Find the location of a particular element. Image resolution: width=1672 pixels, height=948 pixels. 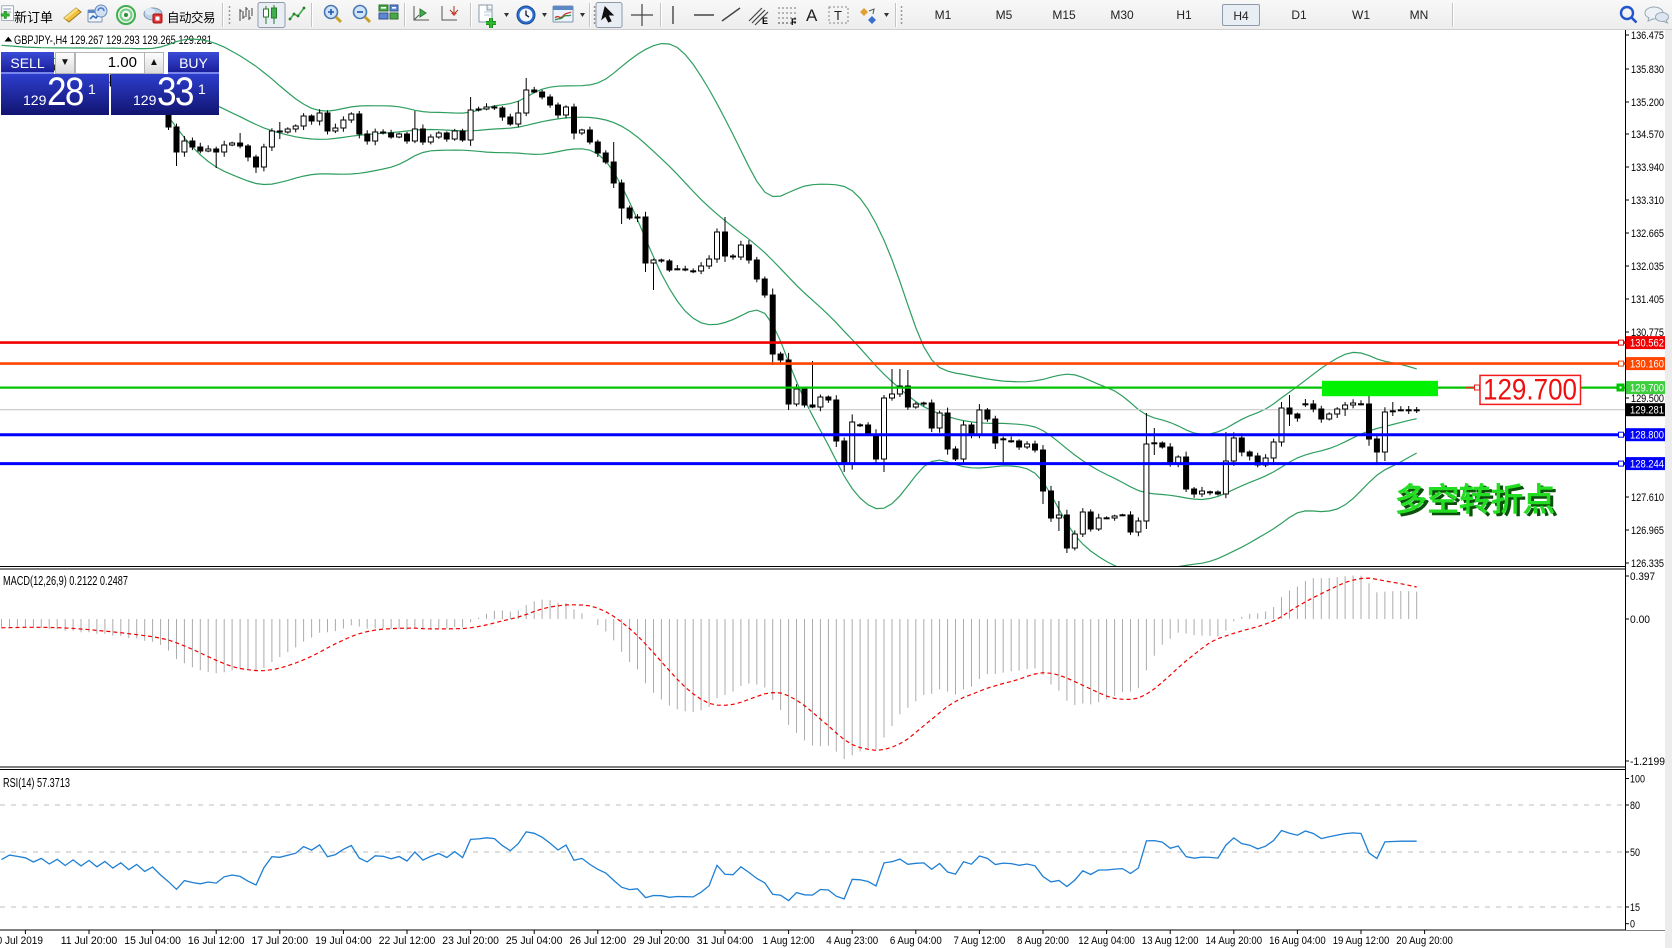

svg-text: 13 Aug 12:00 is located at coordinates (1170, 941).